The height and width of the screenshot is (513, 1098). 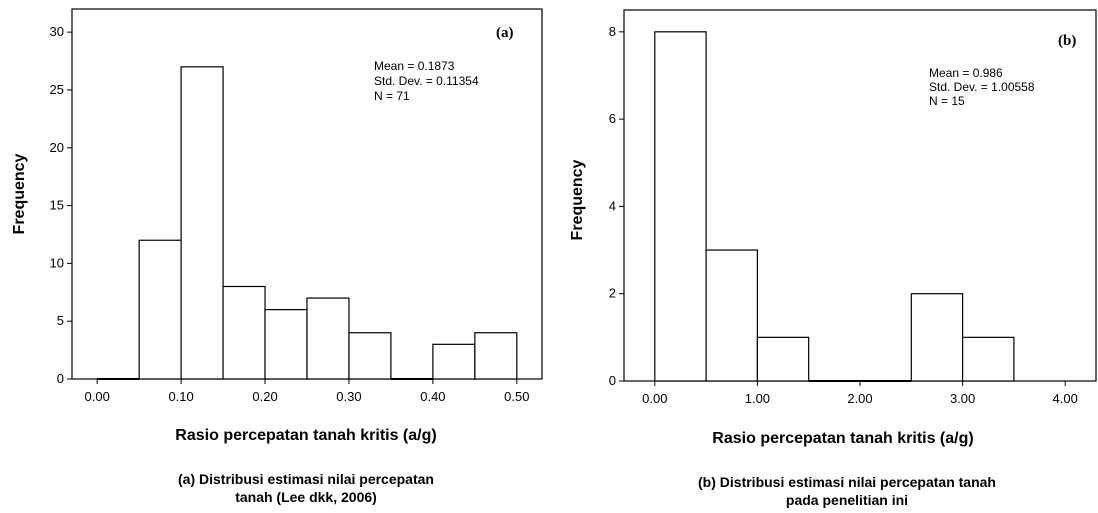 What do you see at coordinates (97, 396) in the screenshot?
I see `x-tick-label-a-0: 0.00` at bounding box center [97, 396].